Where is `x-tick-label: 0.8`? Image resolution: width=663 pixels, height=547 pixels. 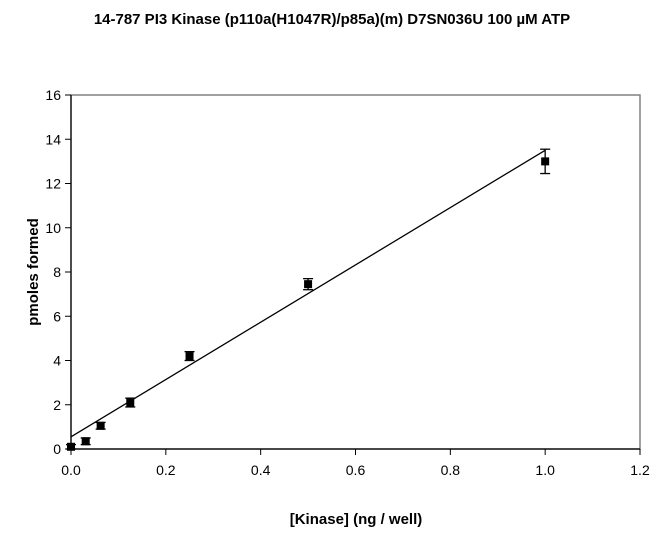
x-tick-label: 0.8 is located at coordinates (451, 470).